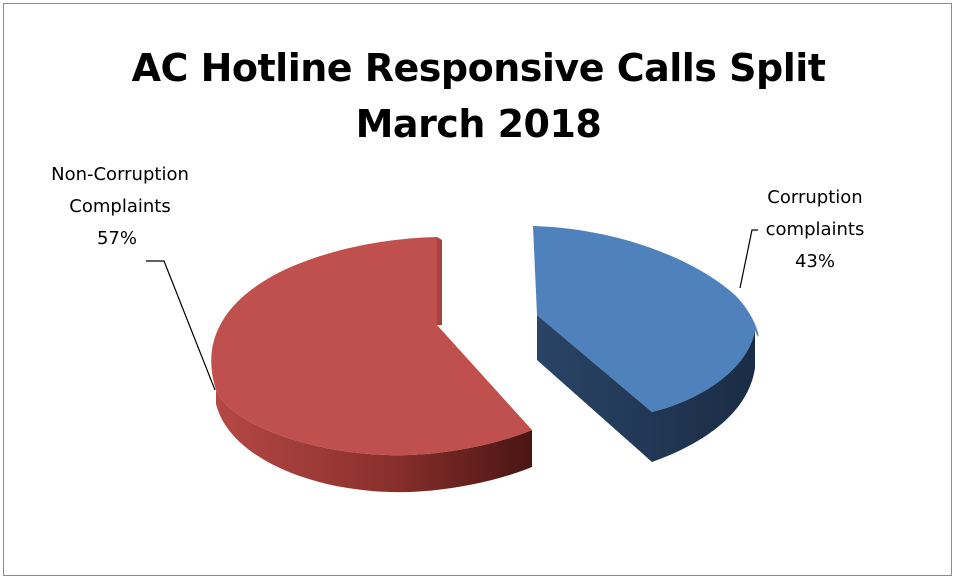 This screenshot has width=957, height=581. Describe the element at coordinates (439, 281) in the screenshot. I see `pie-slice-non-corruption-inner-edge` at that location.